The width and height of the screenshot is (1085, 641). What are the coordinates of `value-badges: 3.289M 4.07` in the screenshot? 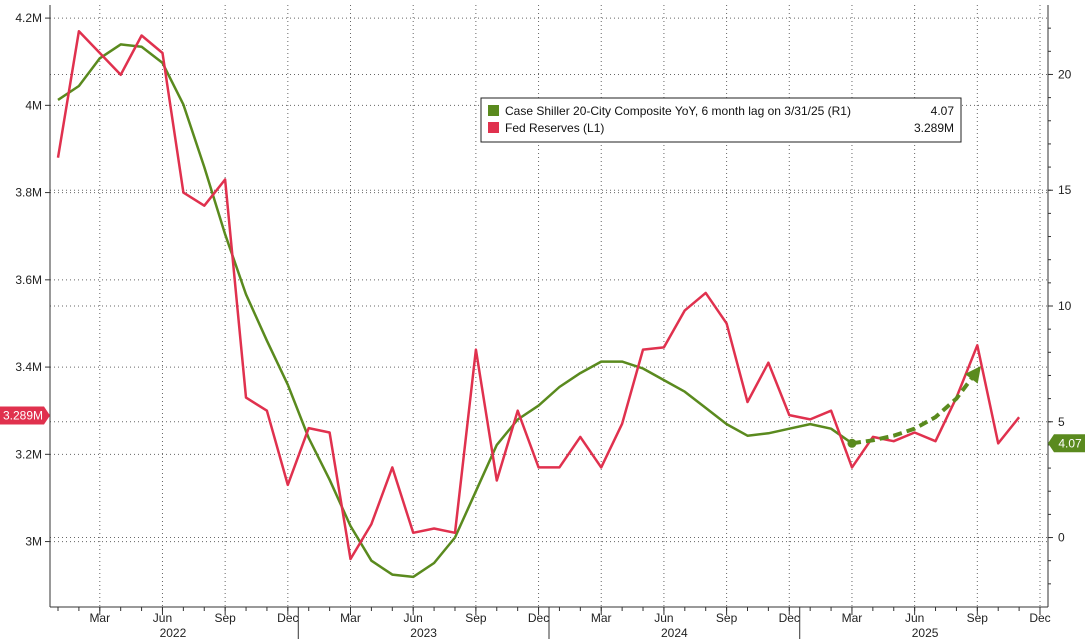 It's located at (542, 429).